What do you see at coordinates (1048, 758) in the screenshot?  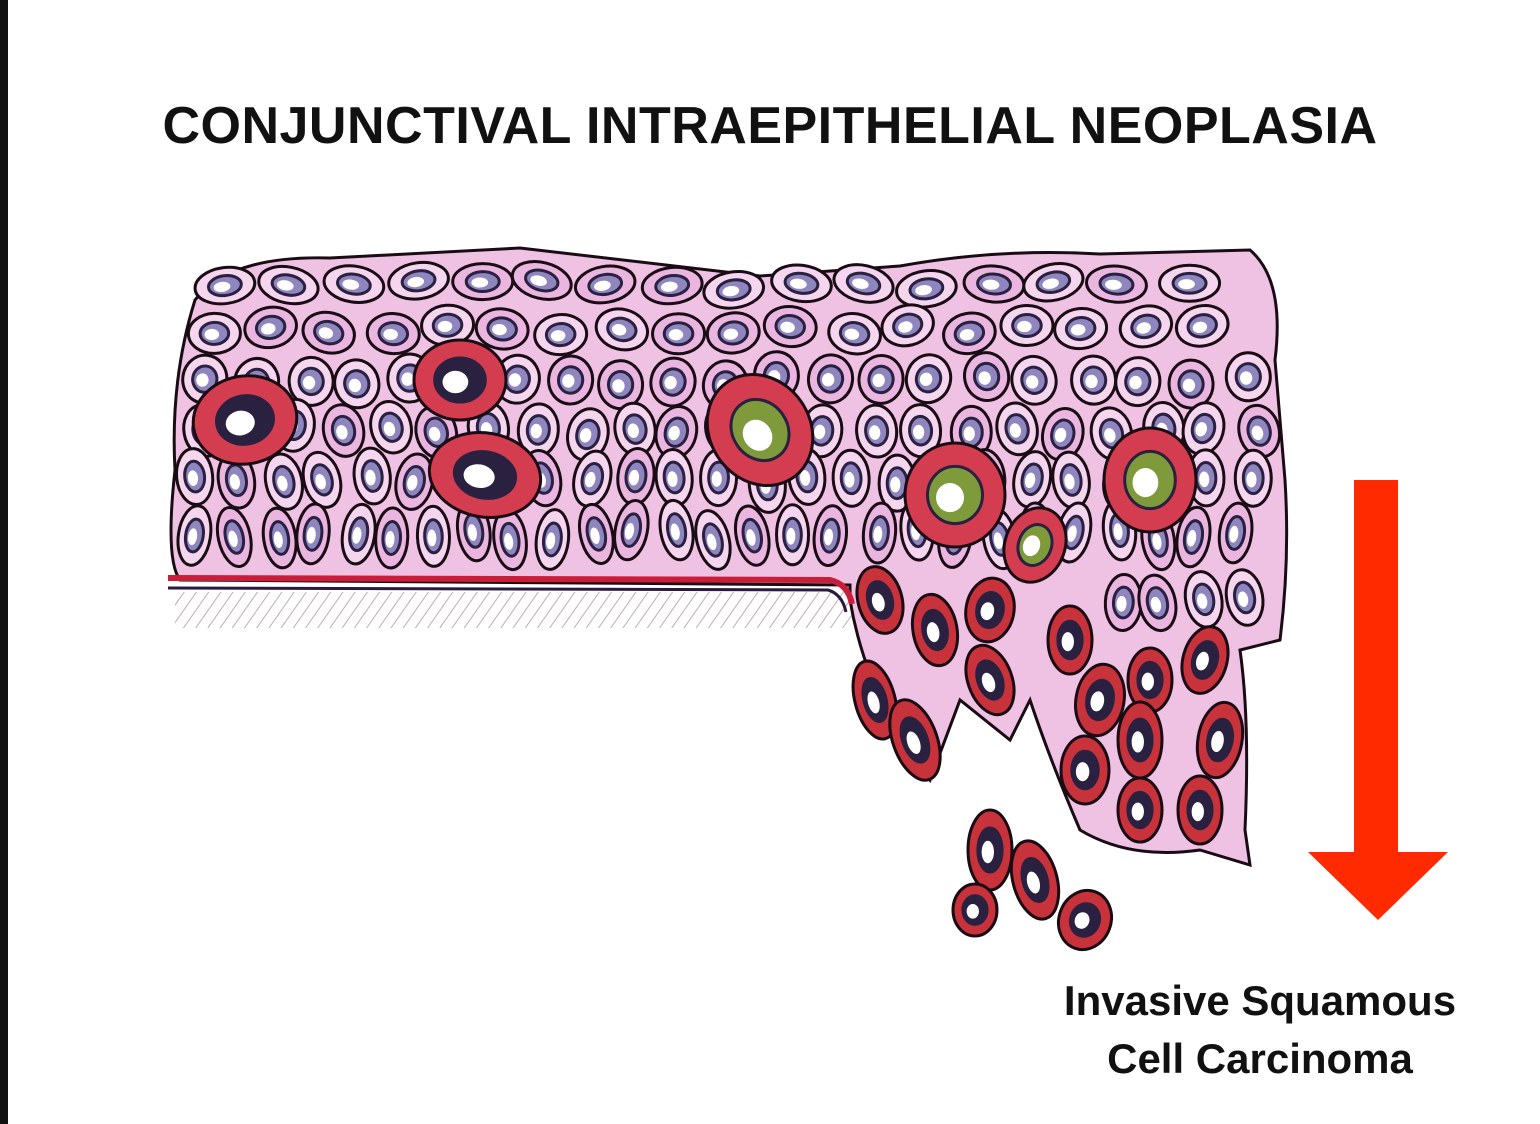 I see `invasive-cells` at bounding box center [1048, 758].